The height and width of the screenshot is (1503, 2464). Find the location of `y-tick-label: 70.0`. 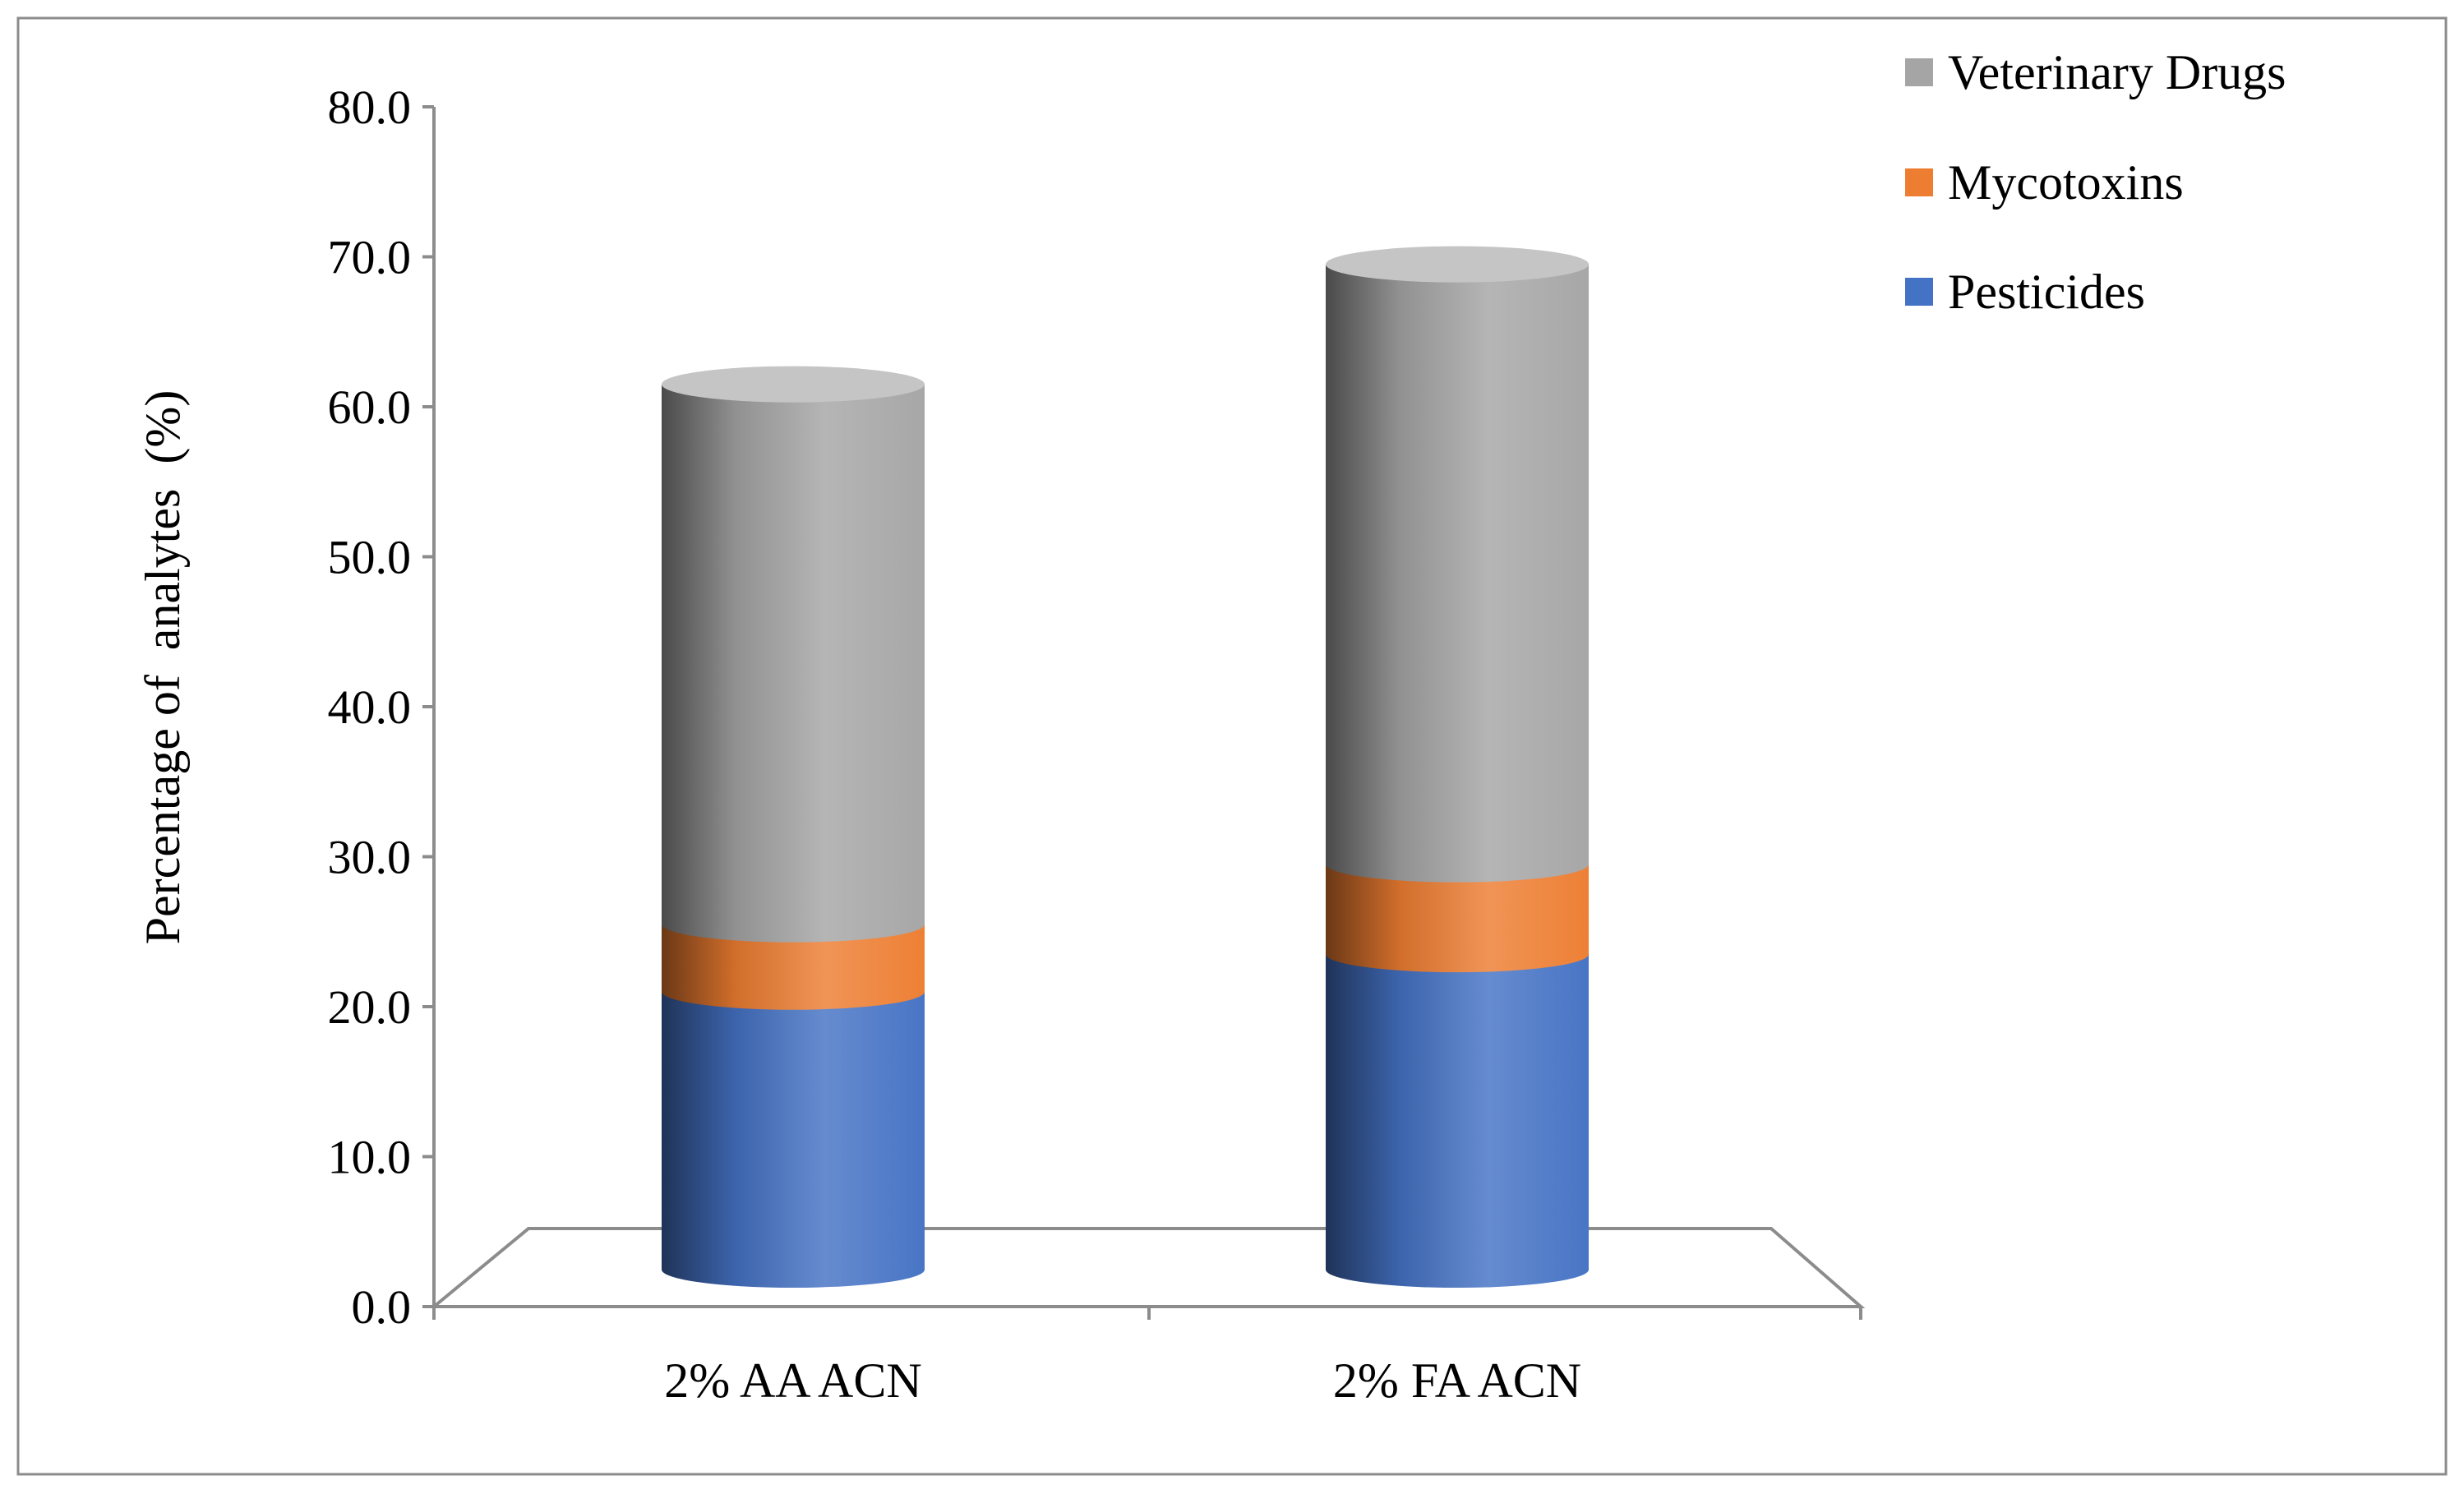

y-tick-label: 70.0 is located at coordinates (370, 257).